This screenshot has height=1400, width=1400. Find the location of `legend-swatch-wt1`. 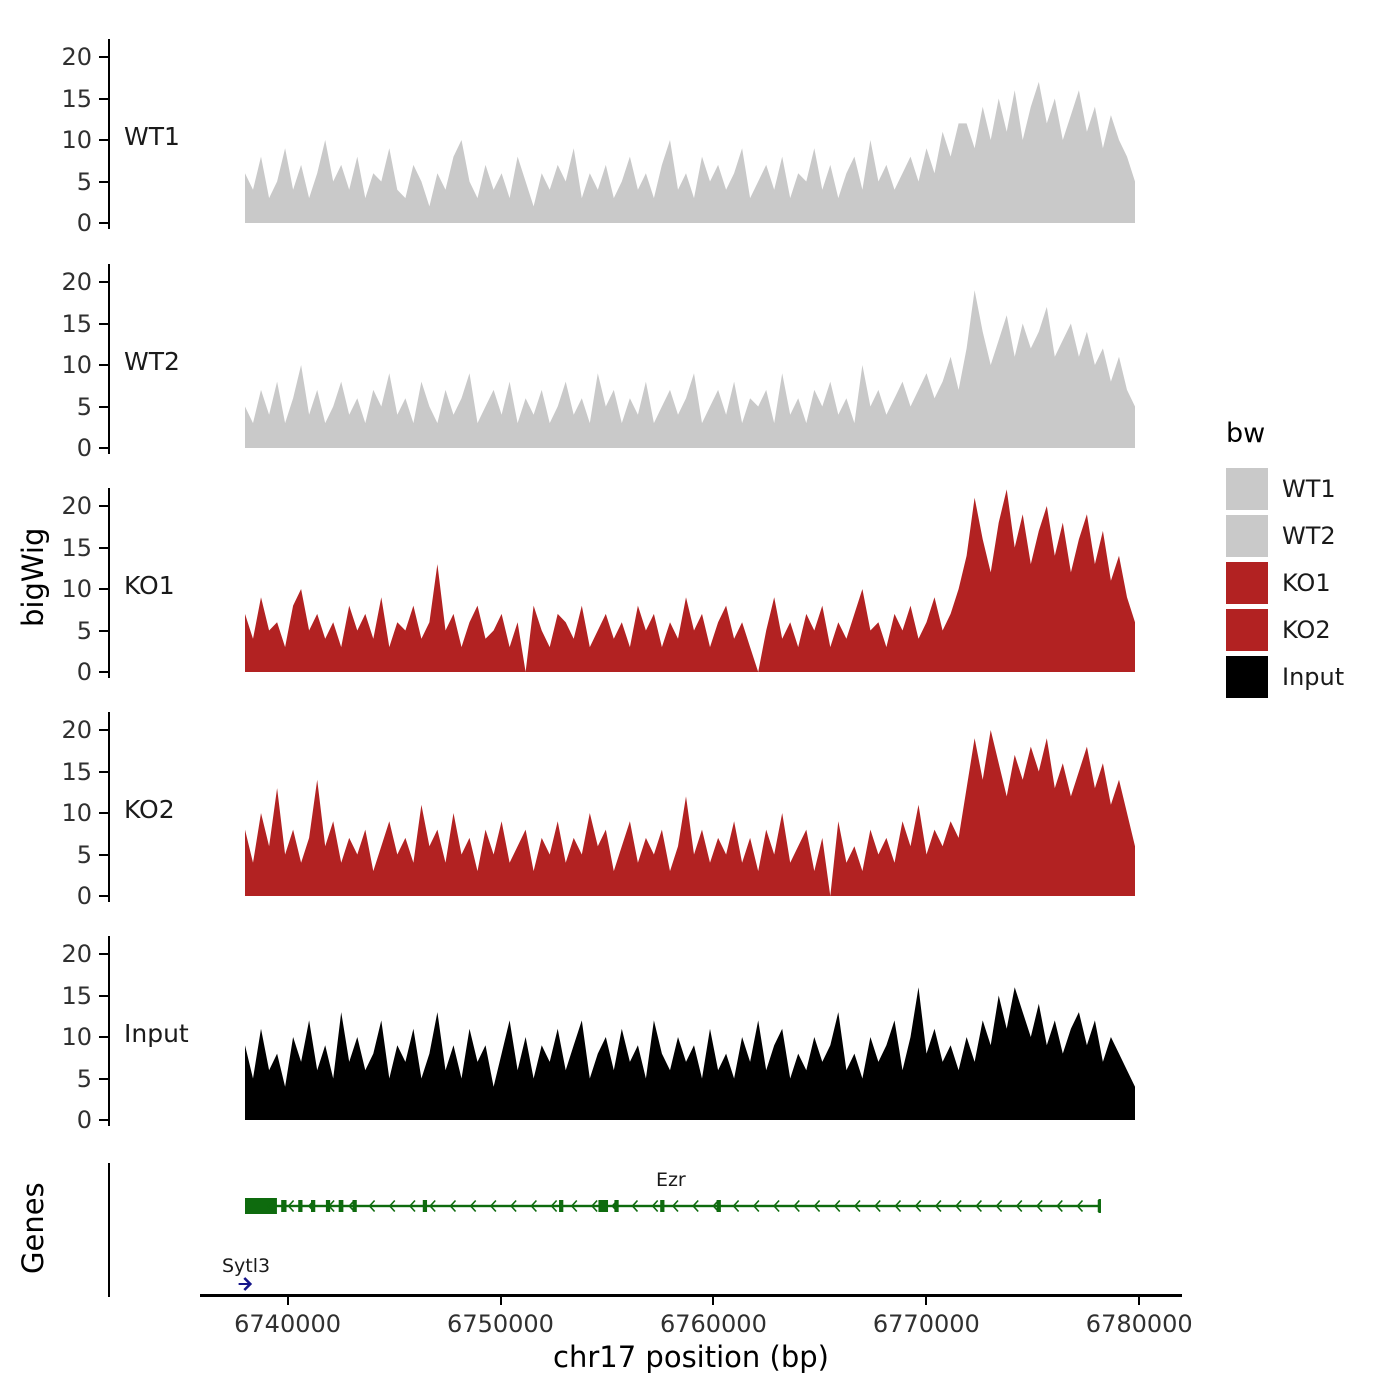

legend-swatch-wt1 is located at coordinates (1247, 488).